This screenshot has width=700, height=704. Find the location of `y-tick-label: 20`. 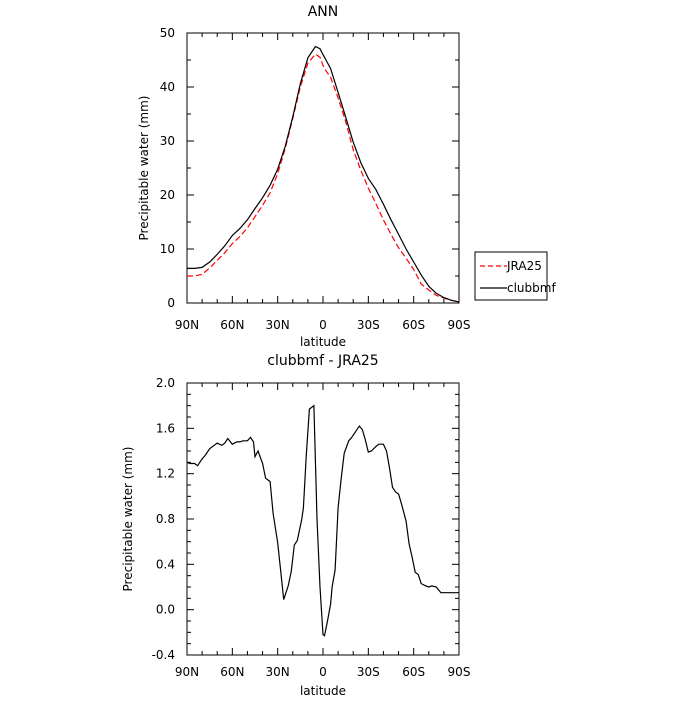

y-tick-label: 20 is located at coordinates (167, 195).